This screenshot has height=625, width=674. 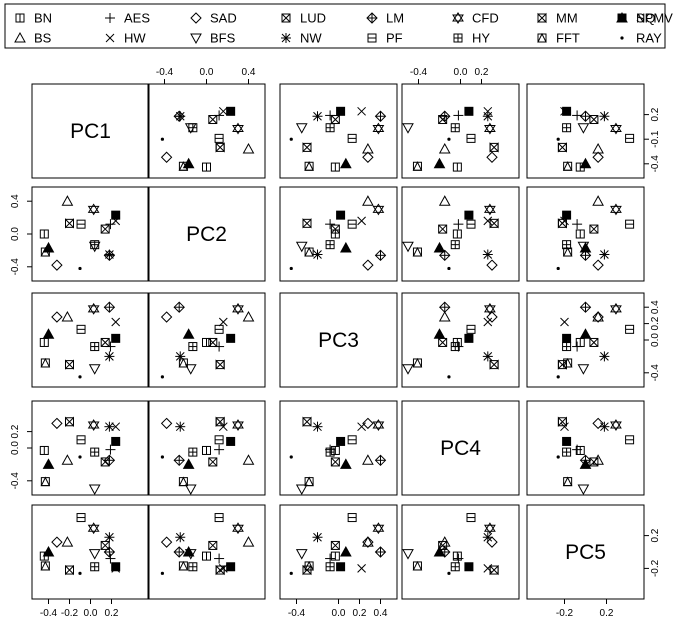 What do you see at coordinates (481, 38) in the screenshot?
I see `legend-label: HY` at bounding box center [481, 38].